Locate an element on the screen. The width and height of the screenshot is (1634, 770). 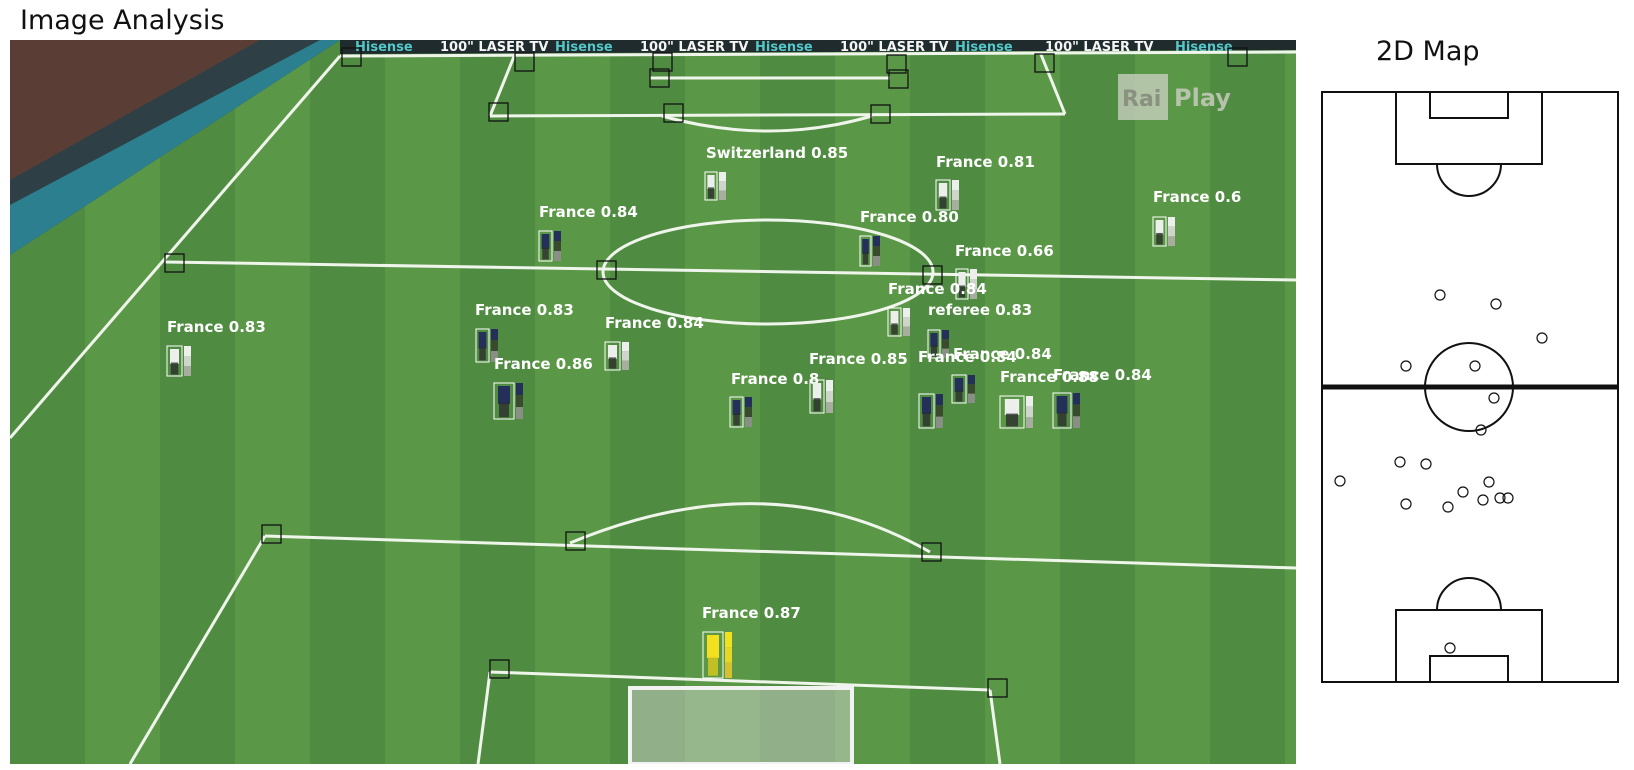
player-detection: France 0.85 is located at coordinates (858, 382).